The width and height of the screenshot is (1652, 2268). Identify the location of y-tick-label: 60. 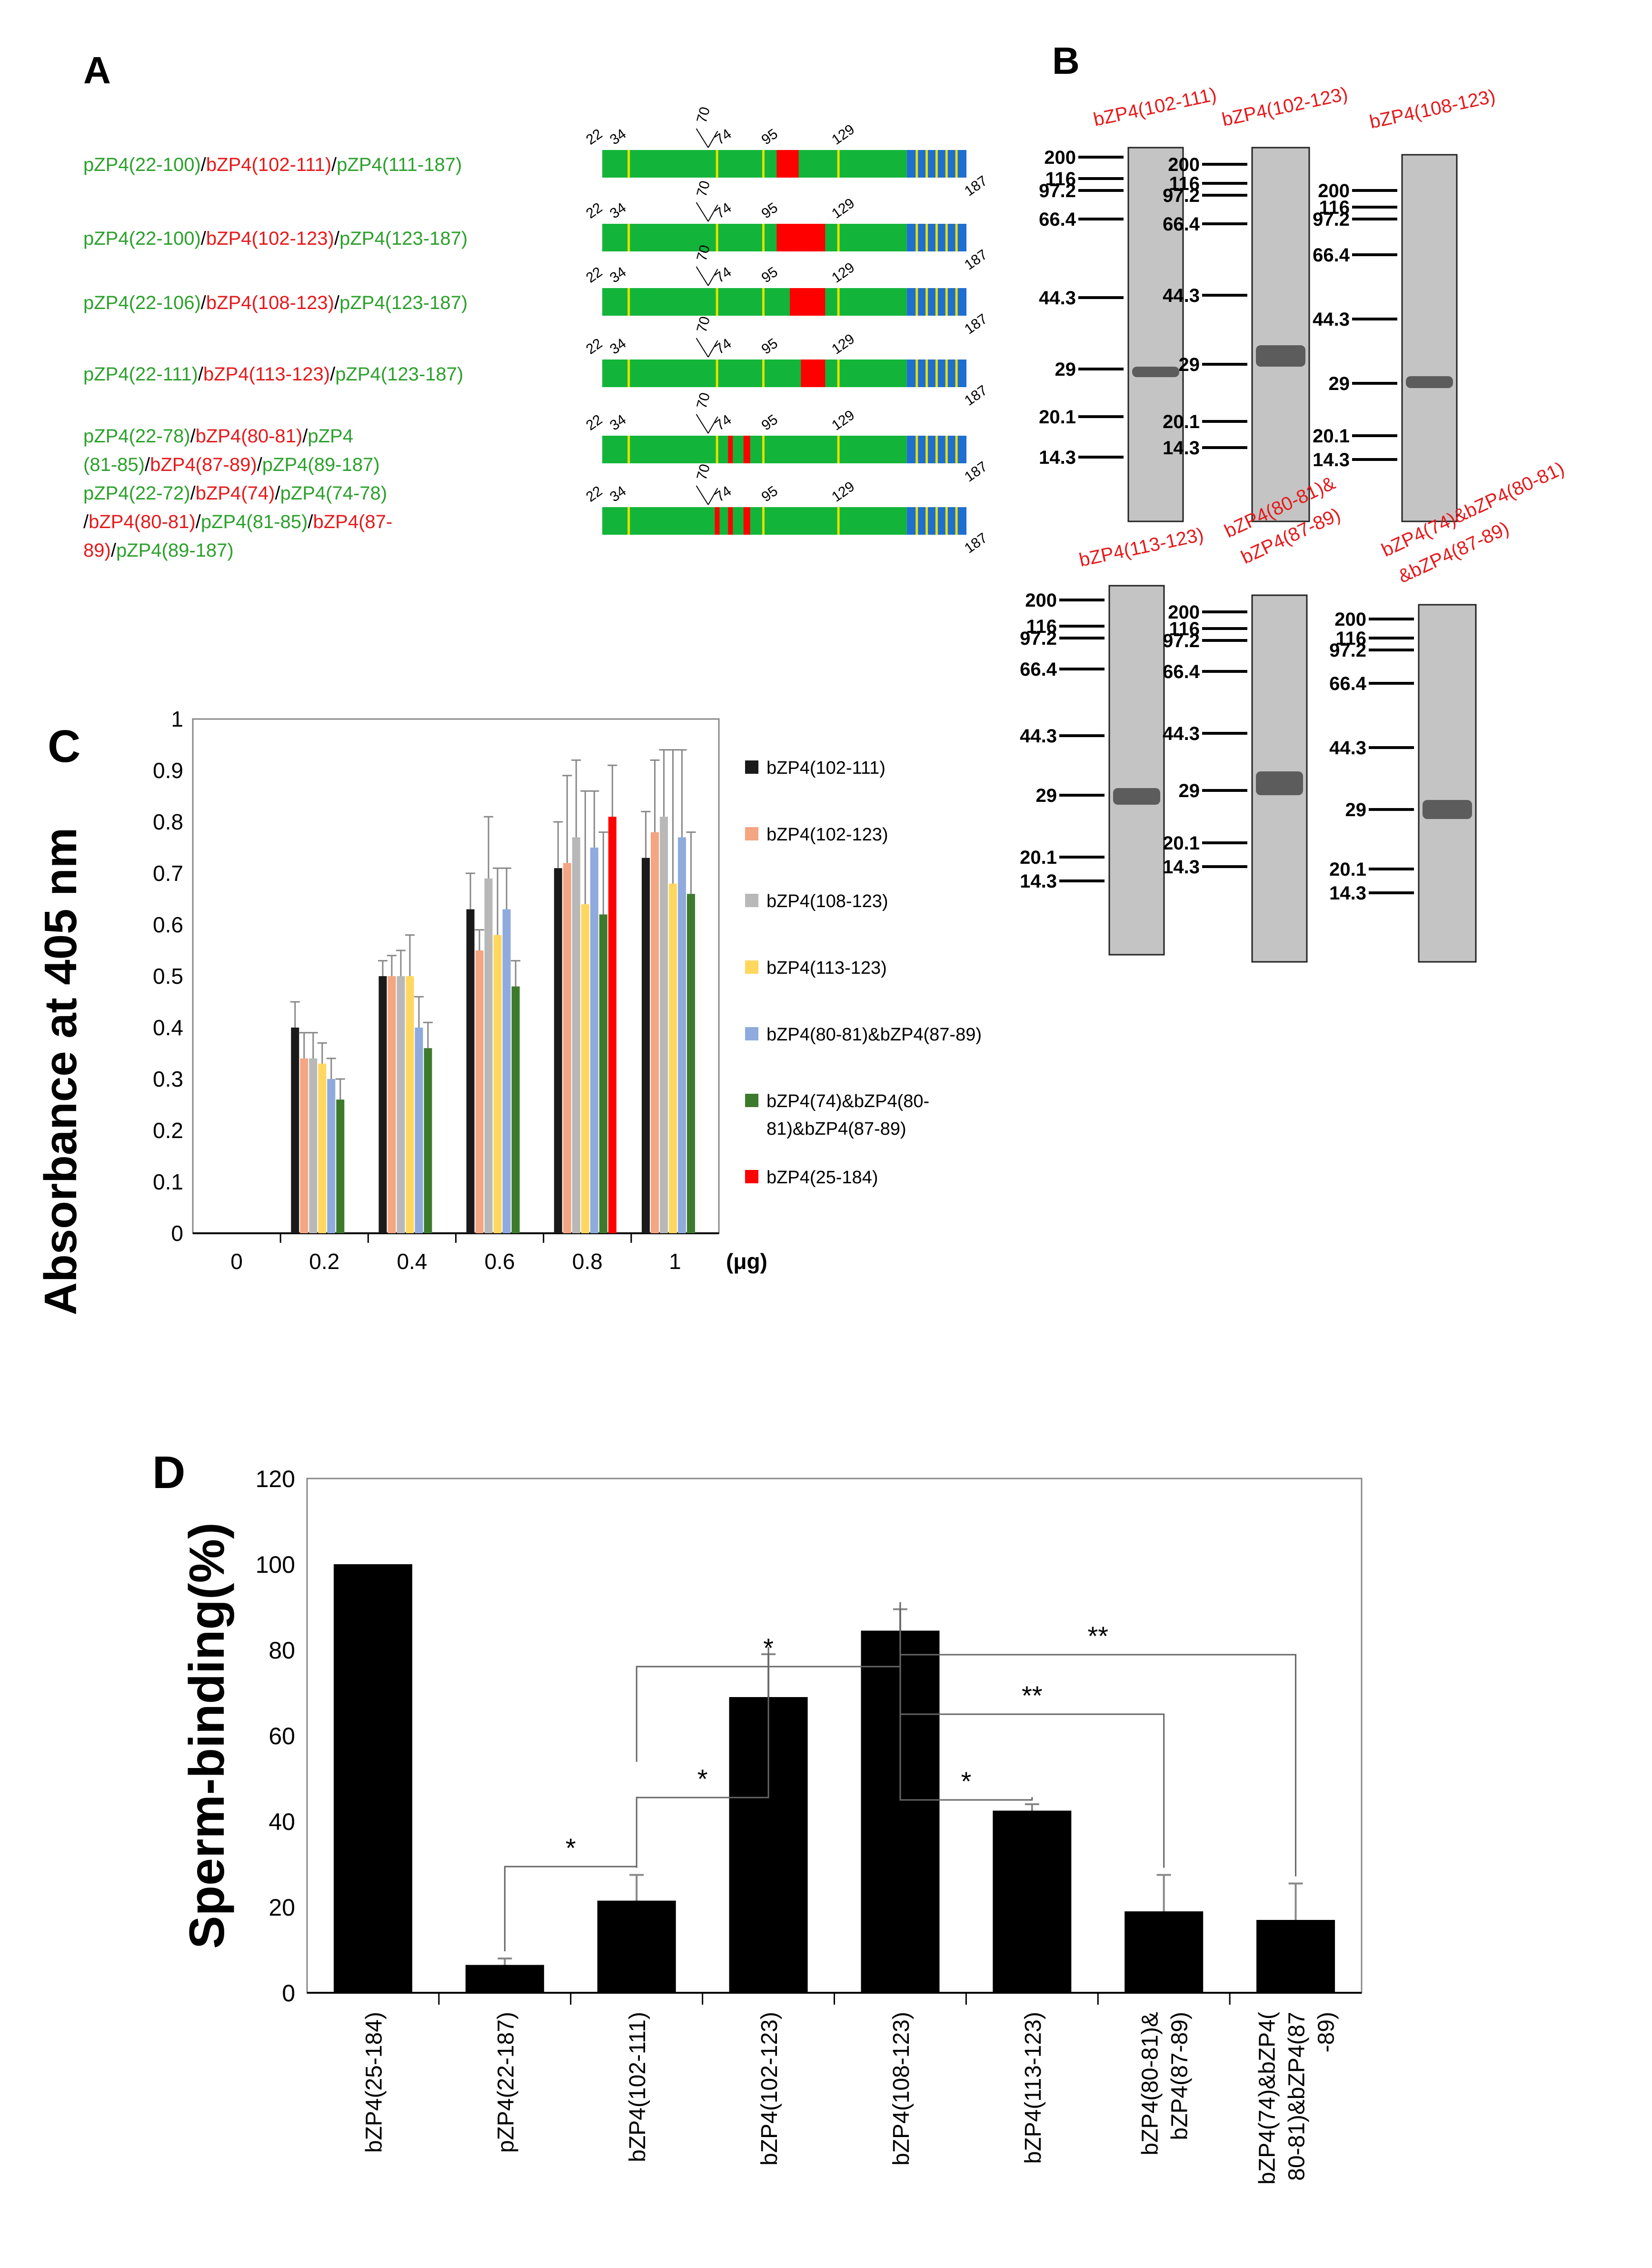
(282, 1736).